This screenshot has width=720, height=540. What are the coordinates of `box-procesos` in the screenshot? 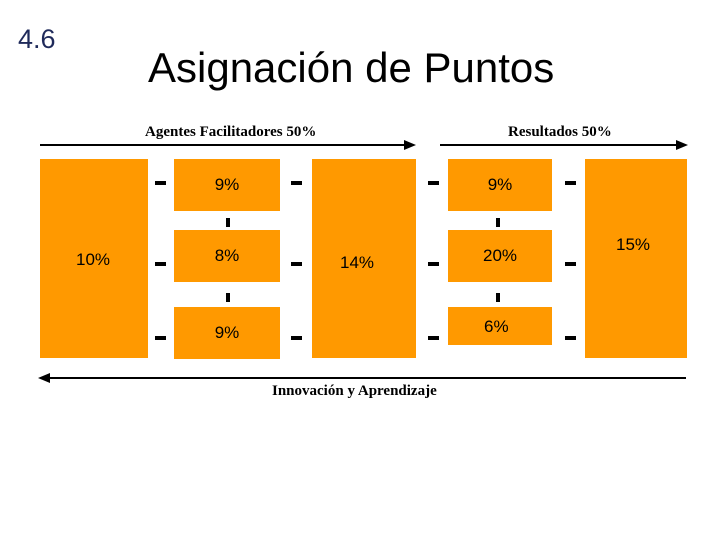 It's located at (364, 258).